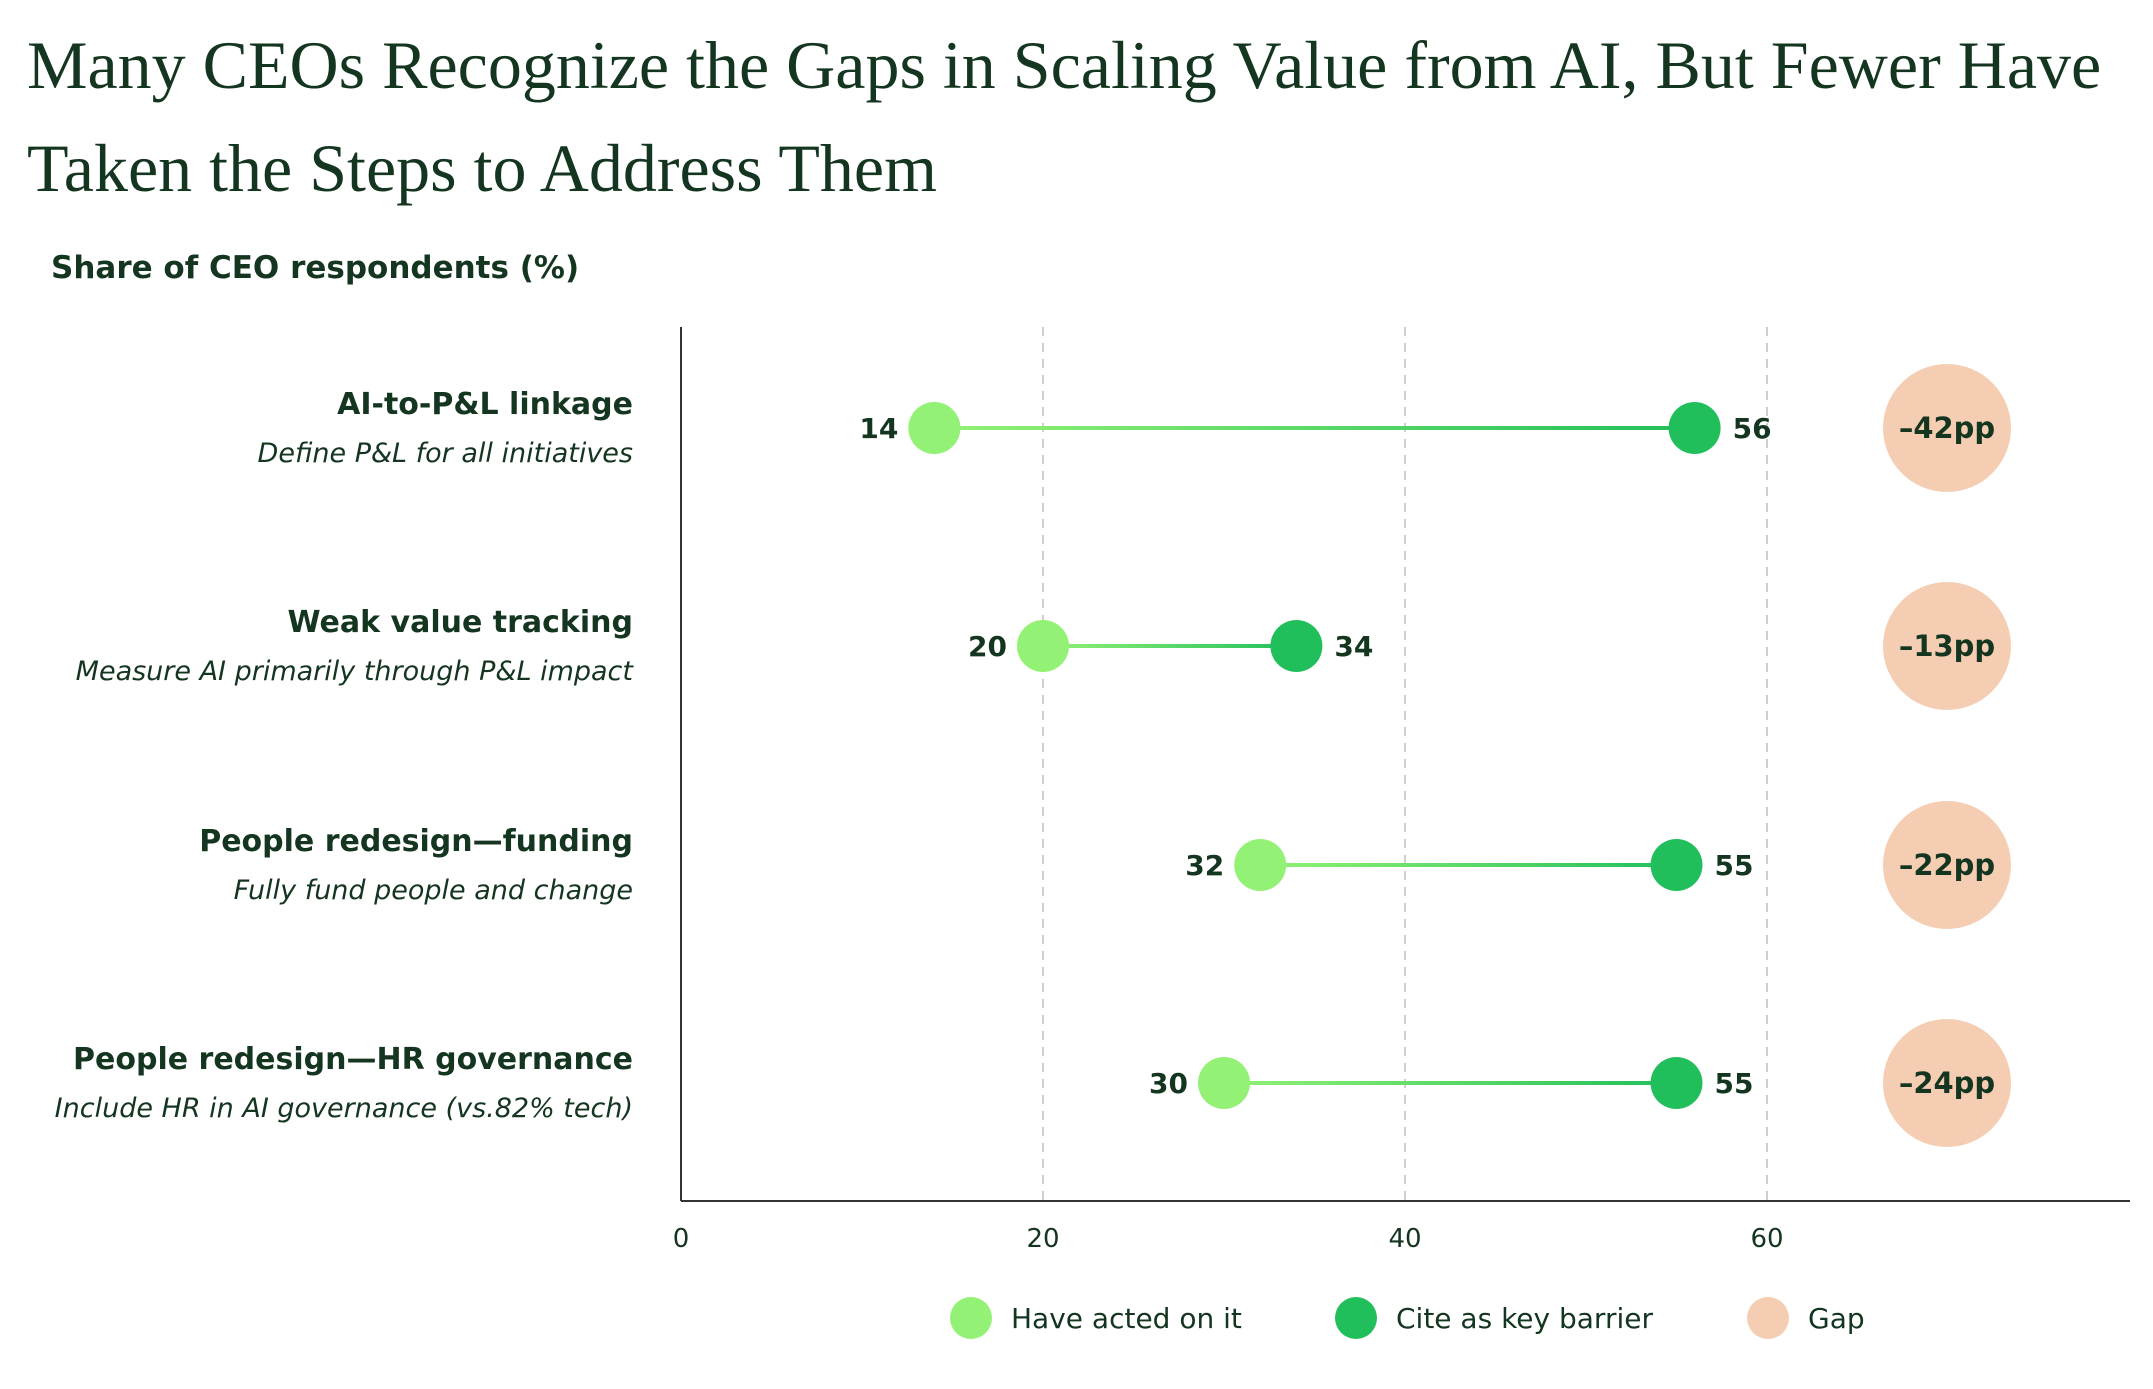 The image size is (2153, 1389). Describe the element at coordinates (460, 622) in the screenshot. I see `category-label: Weak value tracking` at that location.